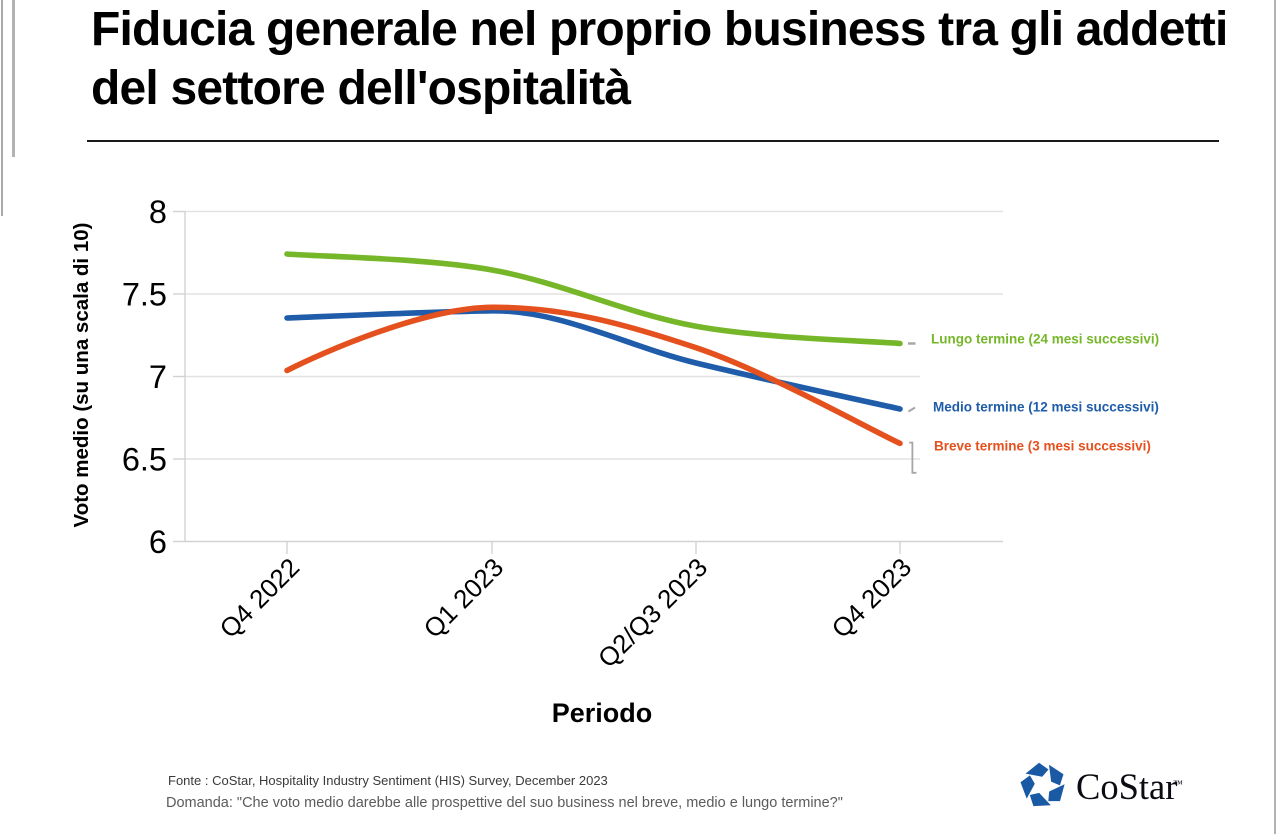  What do you see at coordinates (602, 713) in the screenshot?
I see `svg-text: Periodo` at bounding box center [602, 713].